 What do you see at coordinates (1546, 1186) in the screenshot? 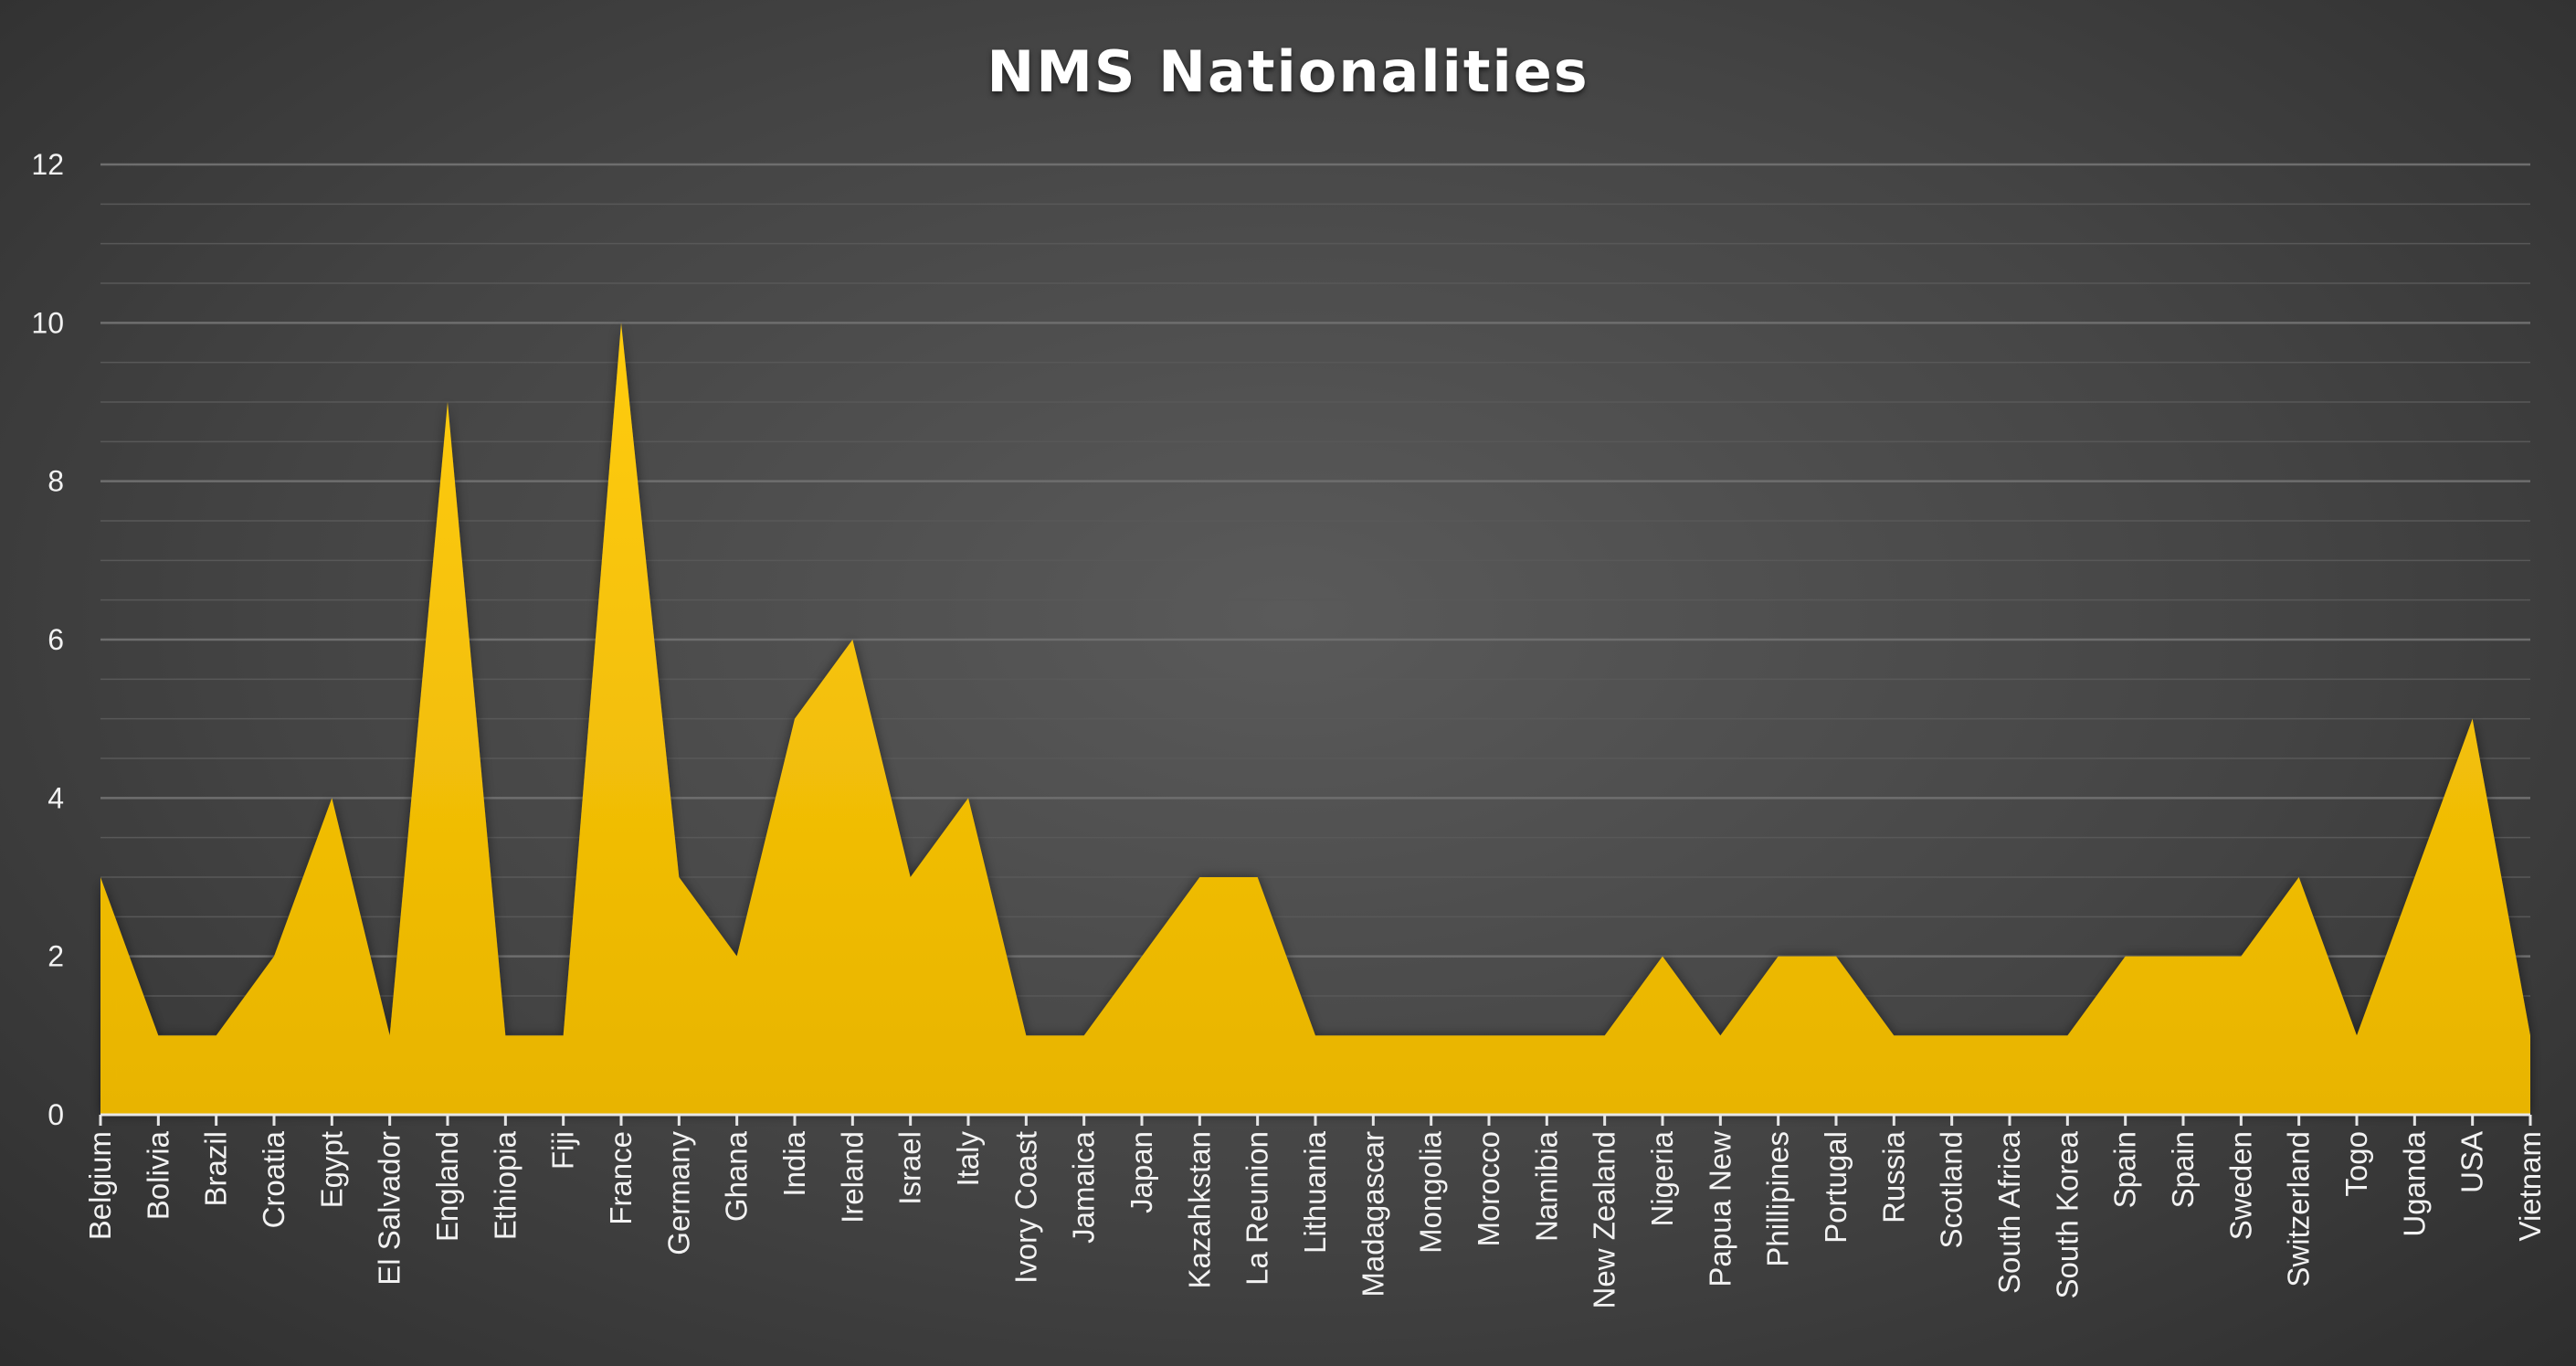
I see `x-tick-label: Namibia` at bounding box center [1546, 1186].